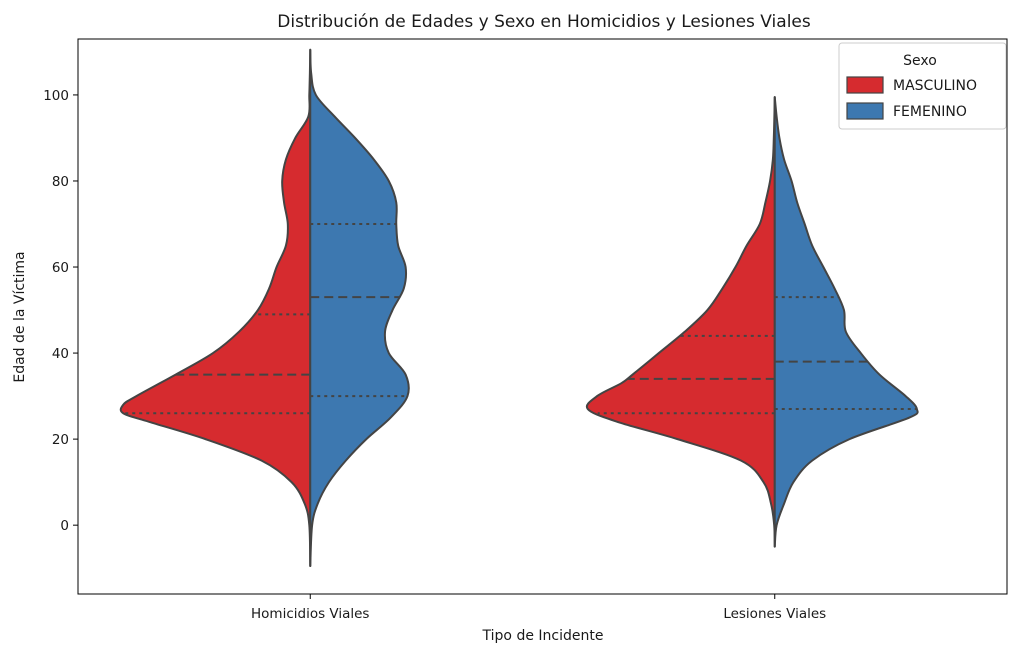 The width and height of the screenshot is (1019, 657). What do you see at coordinates (60, 268) in the screenshot?
I see `y-tick-label: 60` at bounding box center [60, 268].